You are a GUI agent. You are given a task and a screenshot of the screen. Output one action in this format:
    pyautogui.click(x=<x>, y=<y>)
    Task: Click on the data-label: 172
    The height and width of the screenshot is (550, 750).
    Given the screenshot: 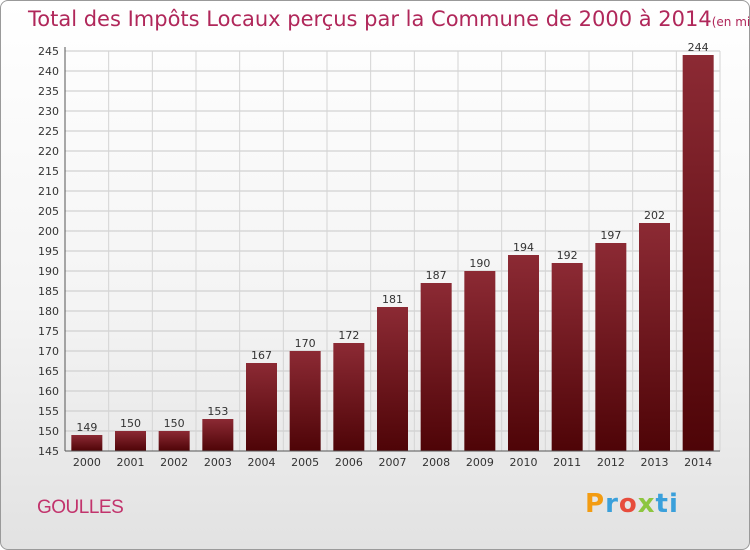 What is the action you would take?
    pyautogui.click(x=348, y=335)
    